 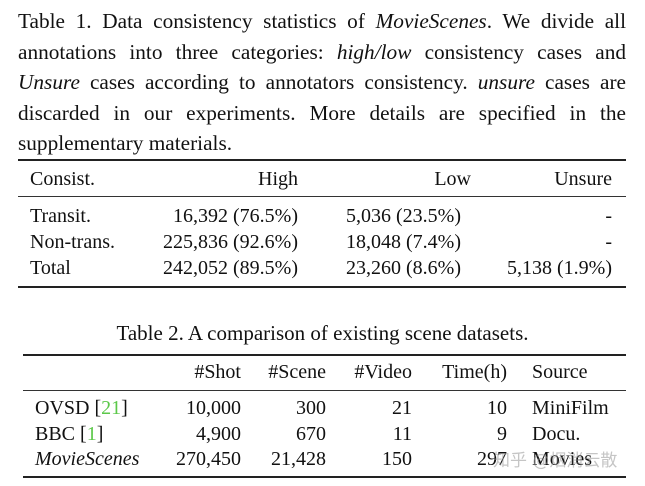 I want to click on table1-cell: 242,052 (89.5%), so click(x=230, y=268).